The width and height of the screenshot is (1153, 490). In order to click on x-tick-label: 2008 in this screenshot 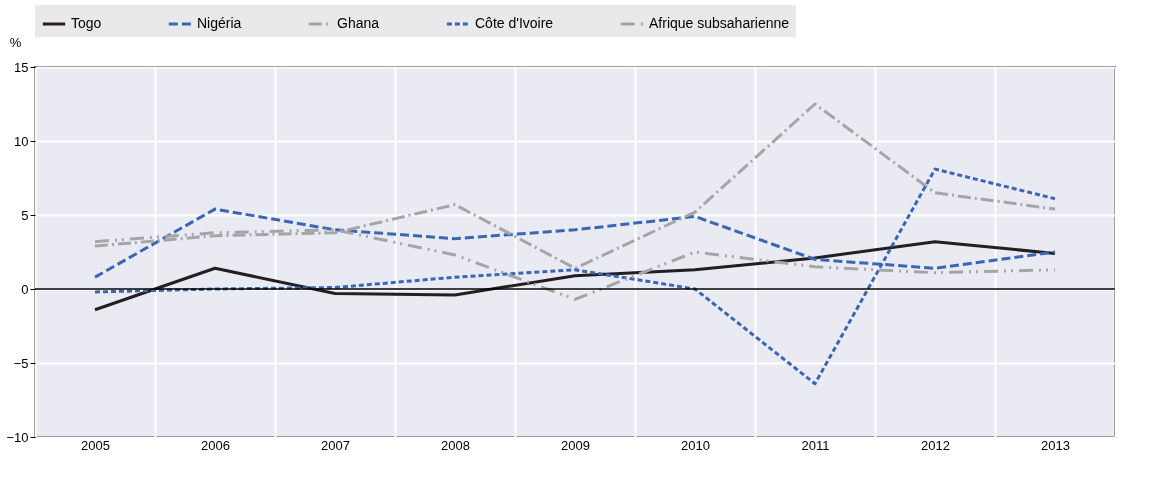, I will do `click(455, 445)`.